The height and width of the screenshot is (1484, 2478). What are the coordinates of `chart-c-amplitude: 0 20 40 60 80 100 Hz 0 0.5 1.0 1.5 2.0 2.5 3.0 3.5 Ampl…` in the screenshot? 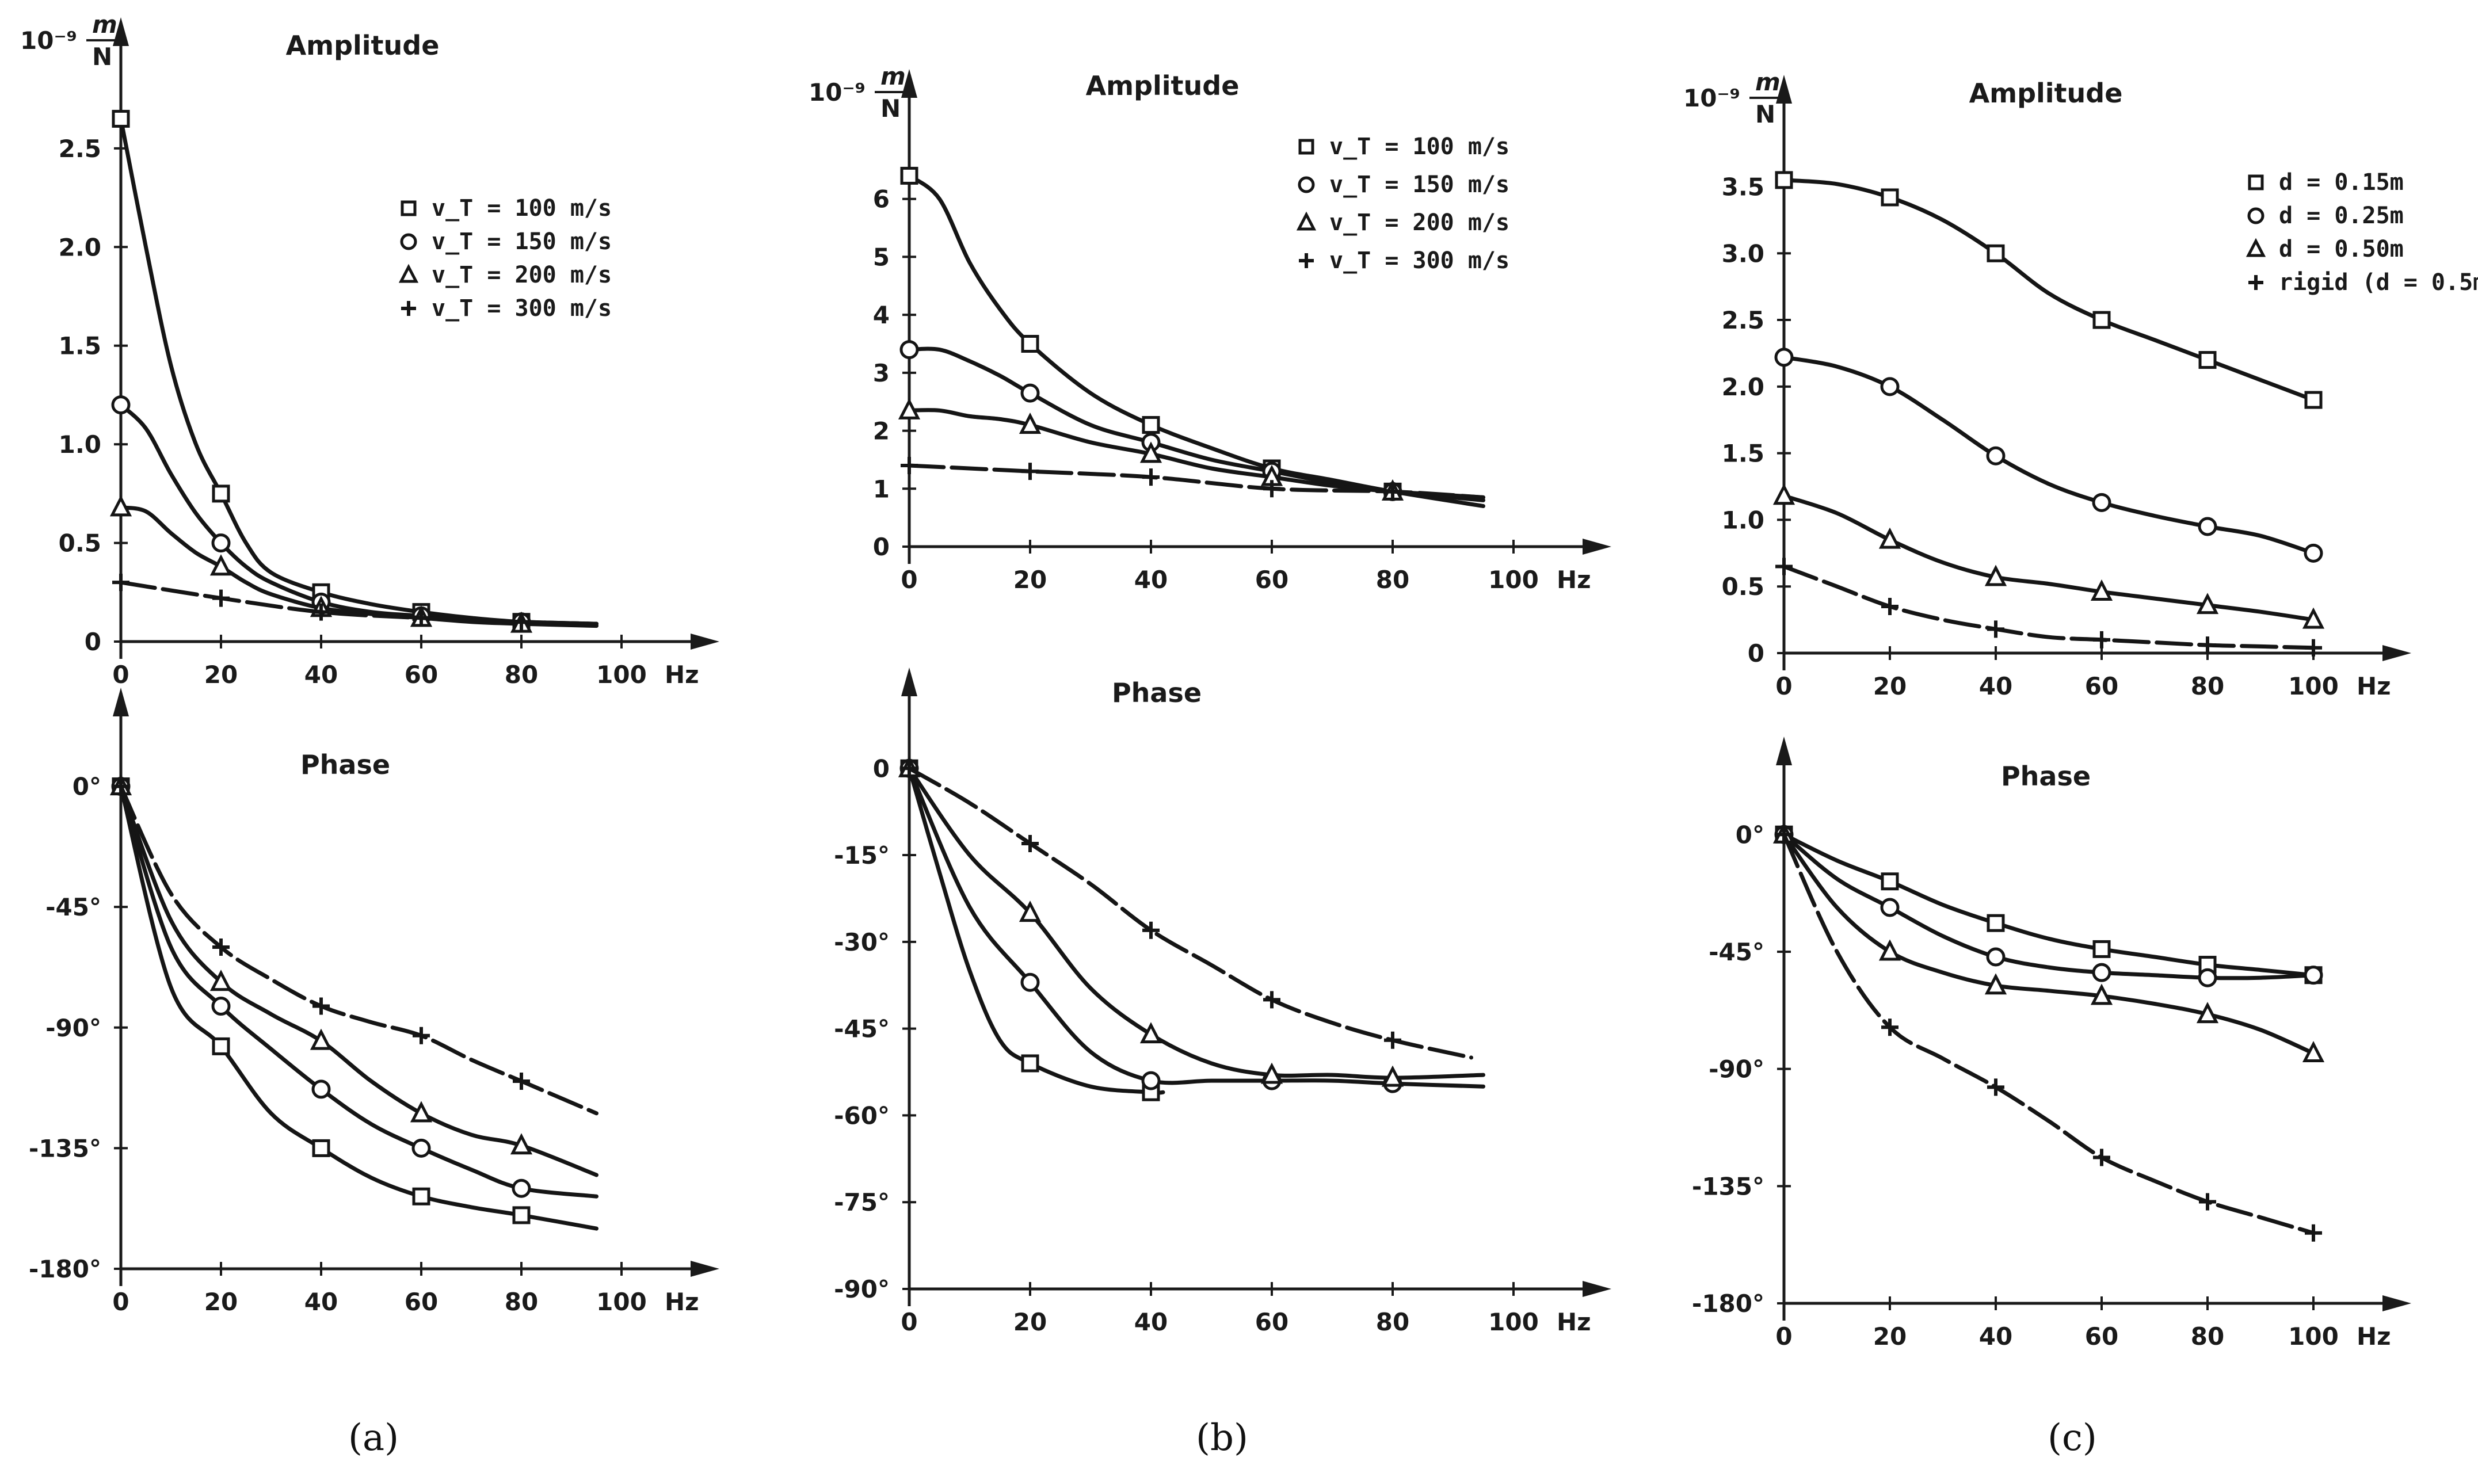 It's located at (2080, 384).